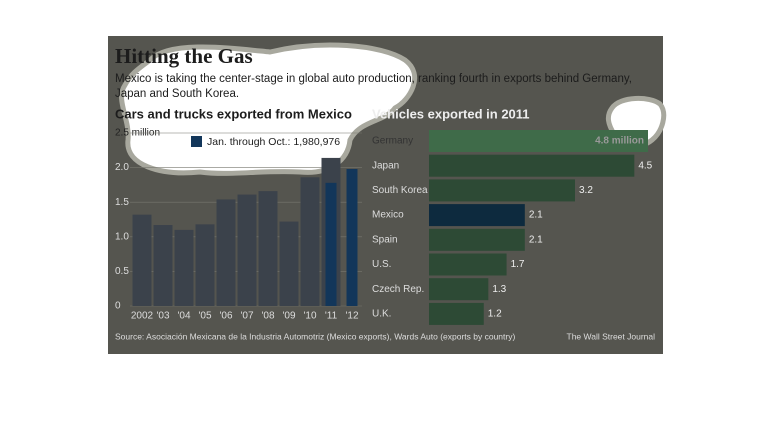  Describe the element at coordinates (204, 316) in the screenshot. I see `x-tick-label: '05` at that location.